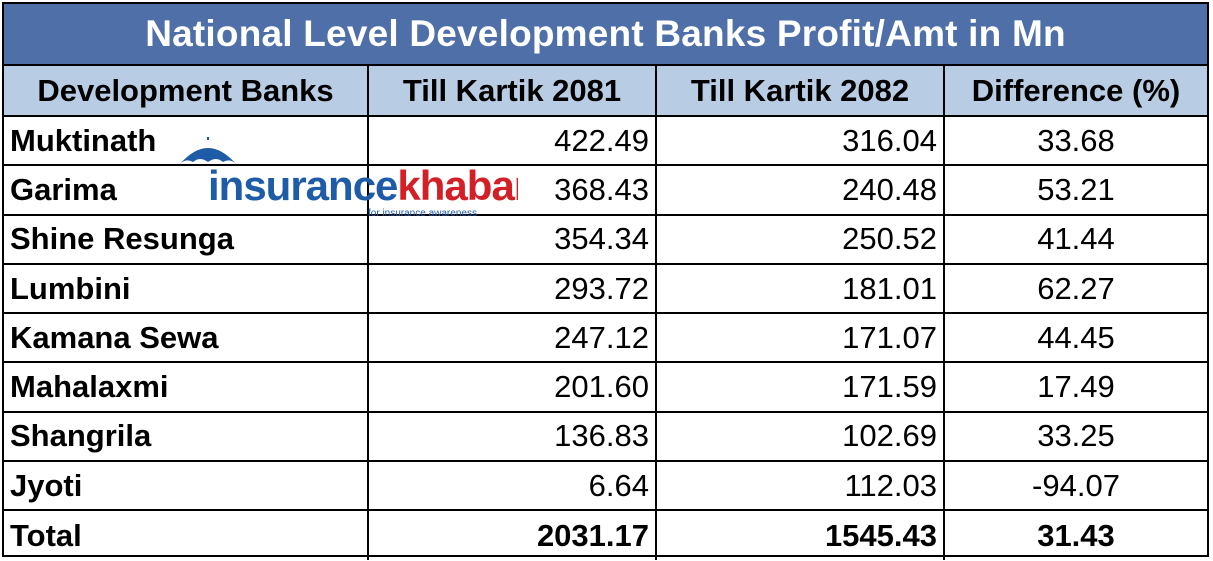  What do you see at coordinates (512, 486) in the screenshot?
I see `value-2081: 6.64` at bounding box center [512, 486].